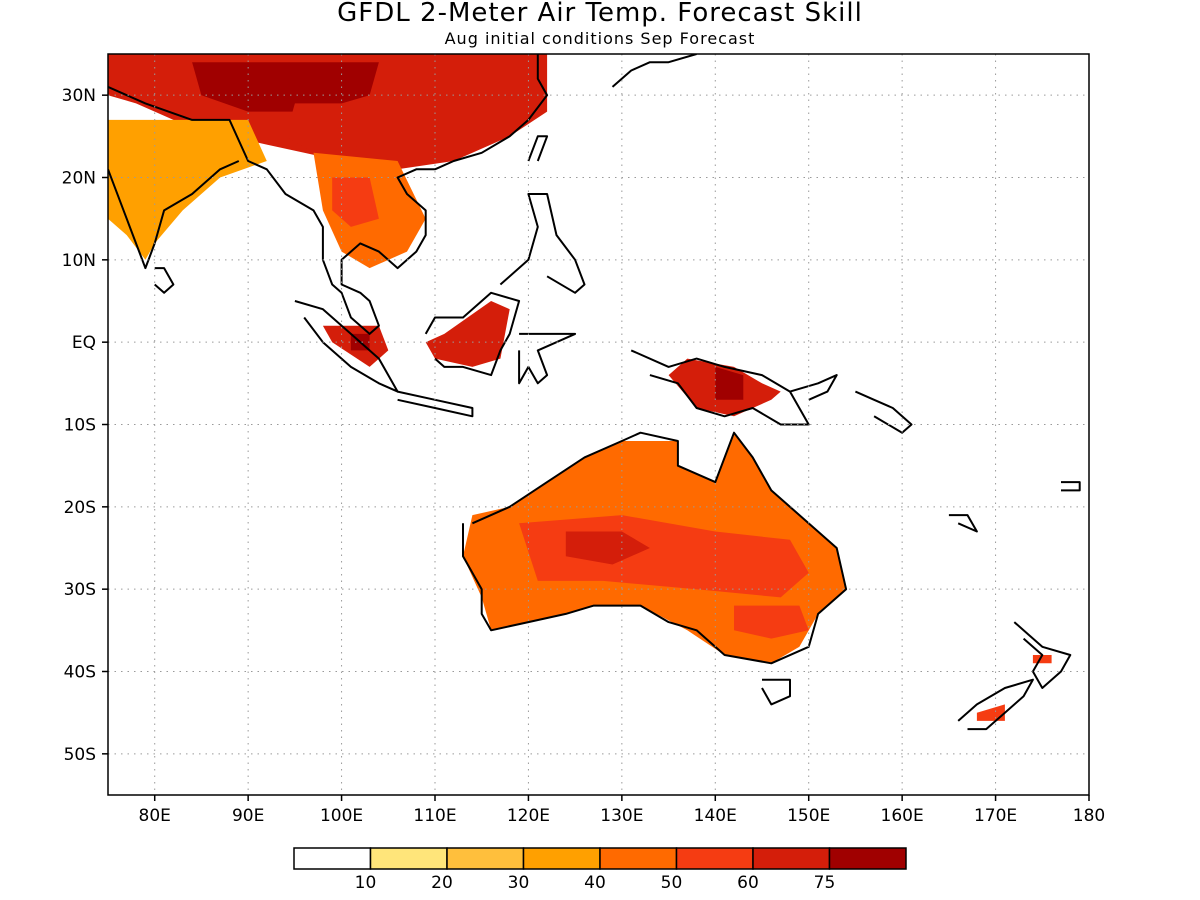 The image size is (1200, 900). What do you see at coordinates (995, 816) in the screenshot?
I see `lon-tick-label: 170E` at bounding box center [995, 816].